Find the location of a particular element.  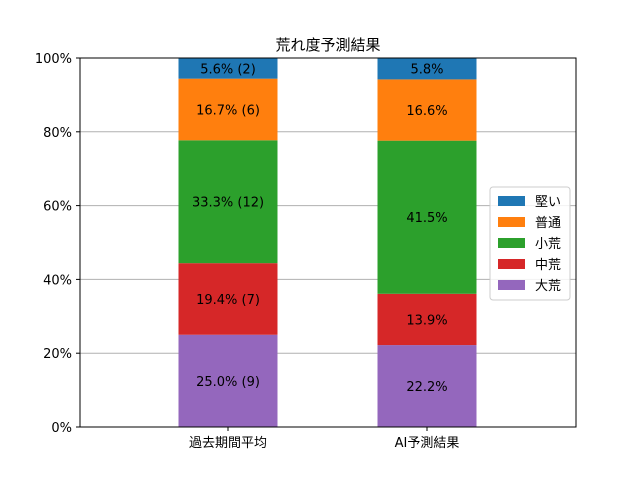

y-axis: 0% 20% 40% 60% 80% 100% is located at coordinates (57, 244).